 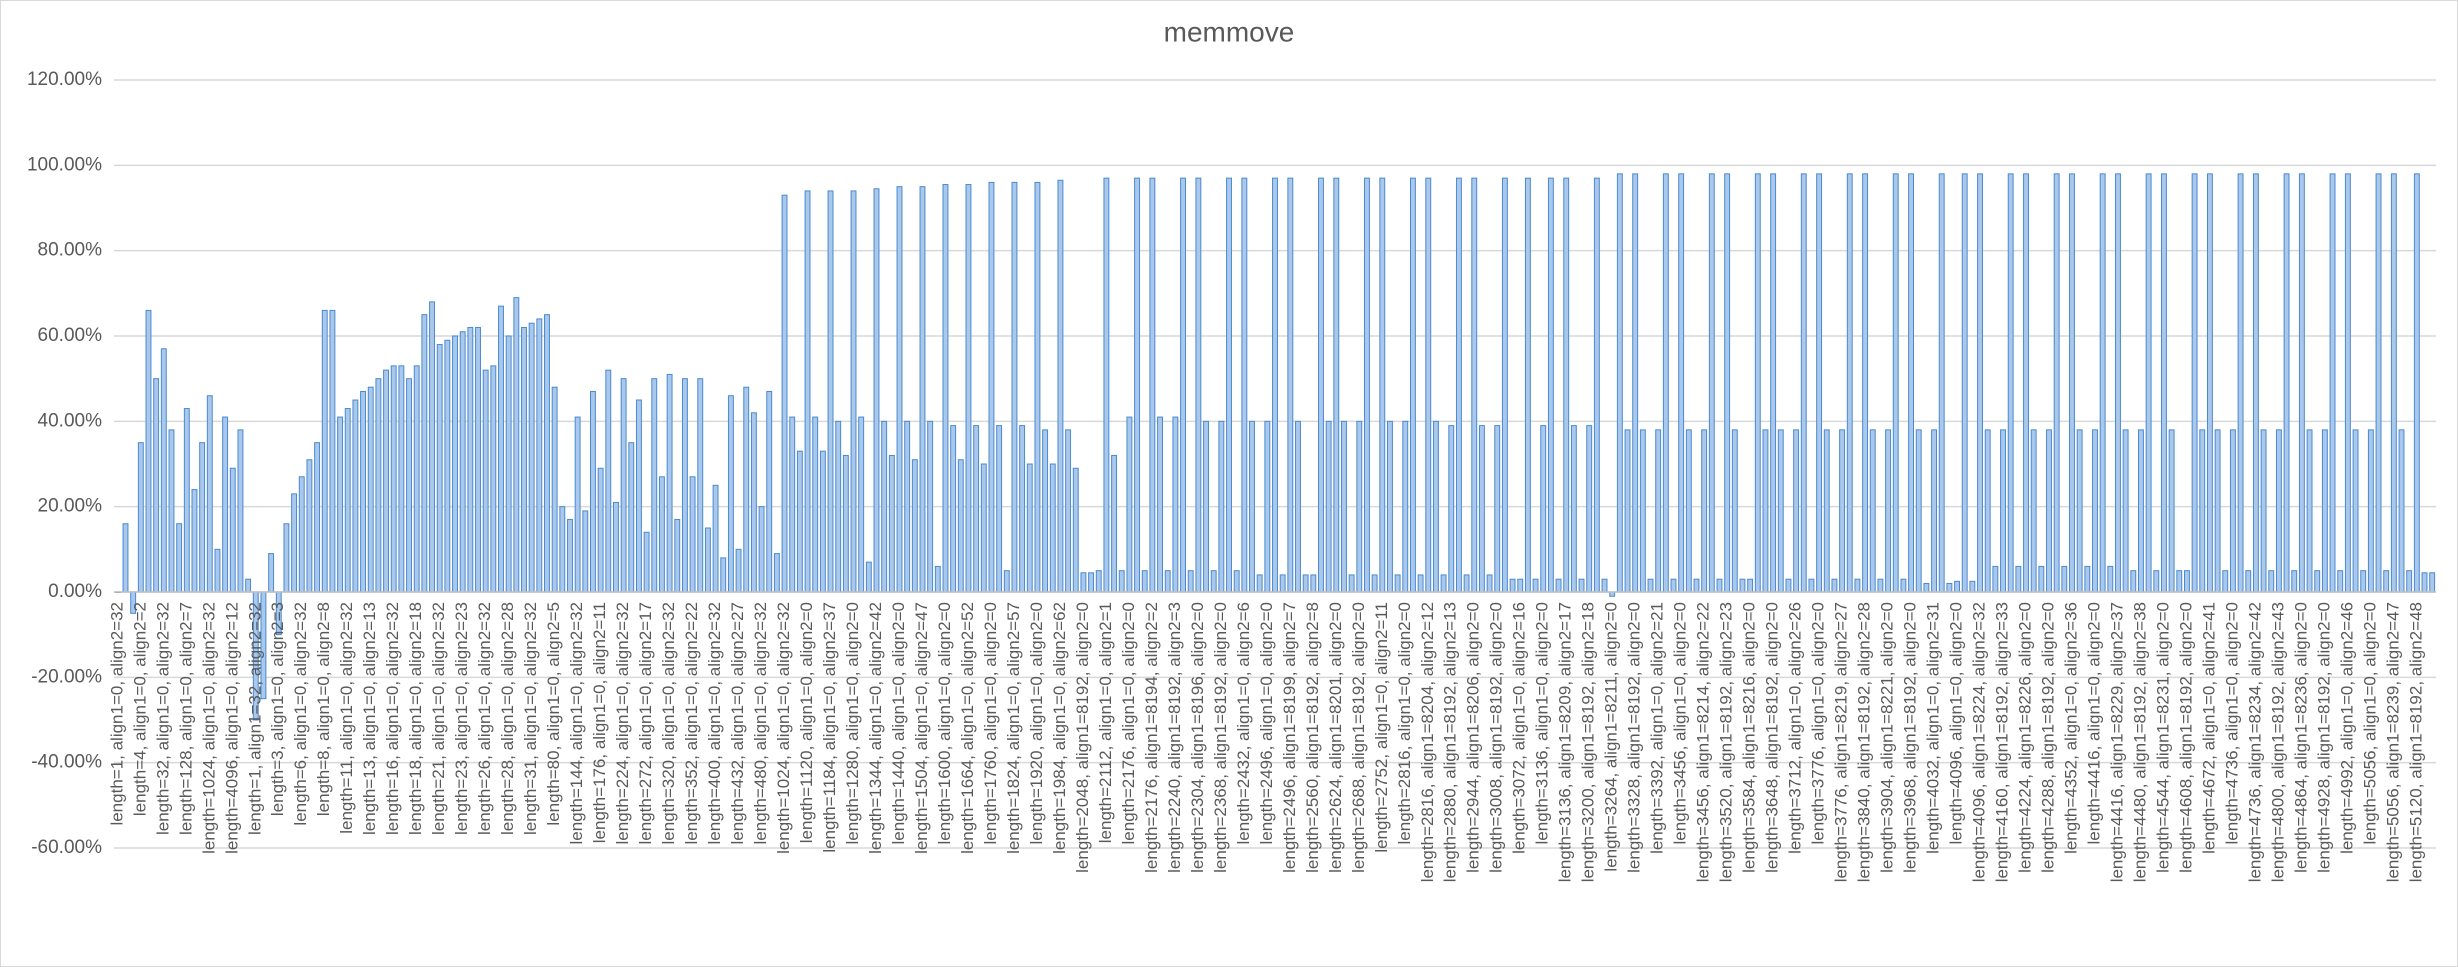 I want to click on x-tick-label: length=2880, align1=8192, align2=13, so click(x=1450, y=742).